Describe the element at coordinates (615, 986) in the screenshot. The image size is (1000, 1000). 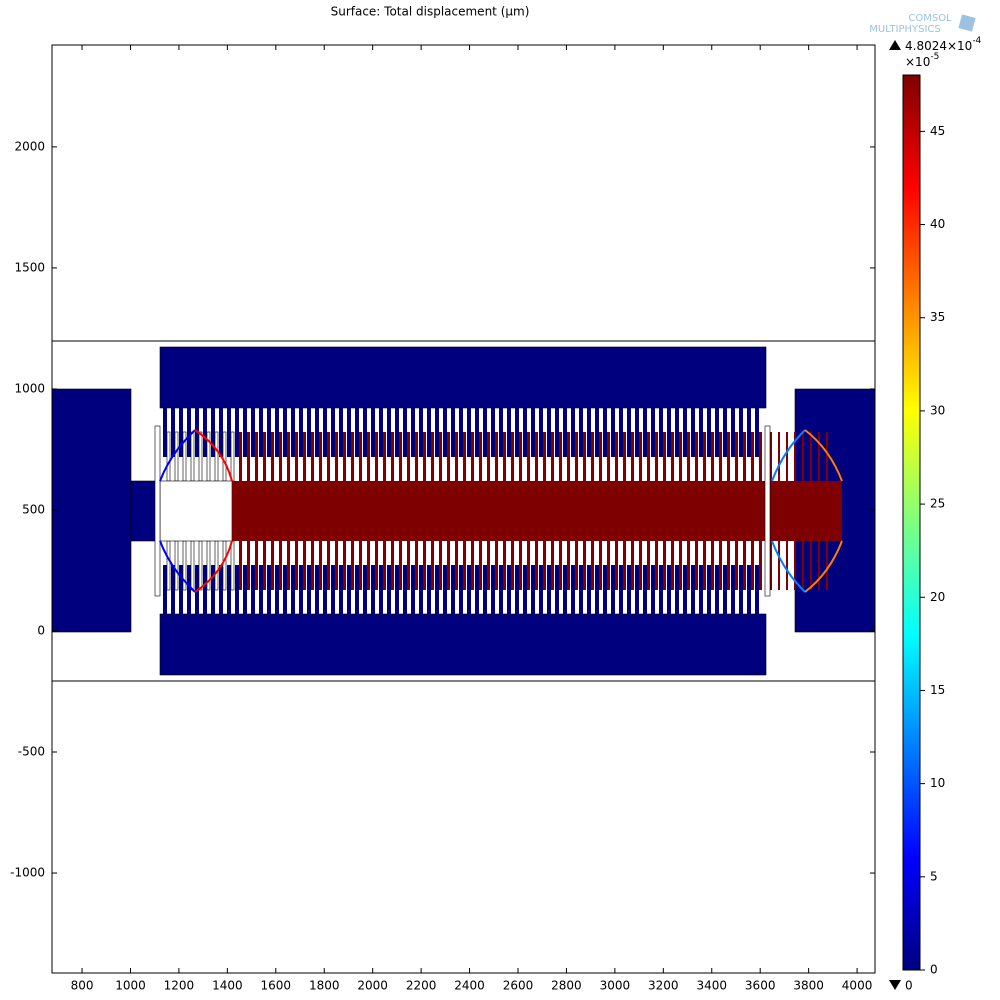
I see `x-tick-label: 3000` at that location.